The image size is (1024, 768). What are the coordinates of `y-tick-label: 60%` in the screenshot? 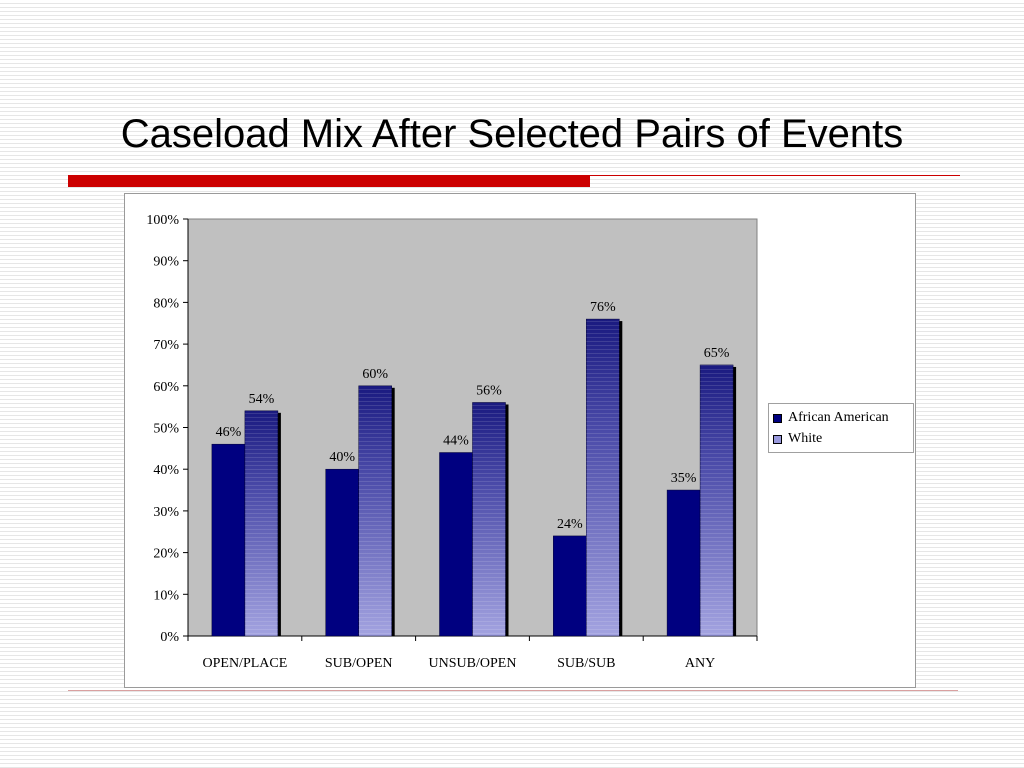 It's located at (166, 387).